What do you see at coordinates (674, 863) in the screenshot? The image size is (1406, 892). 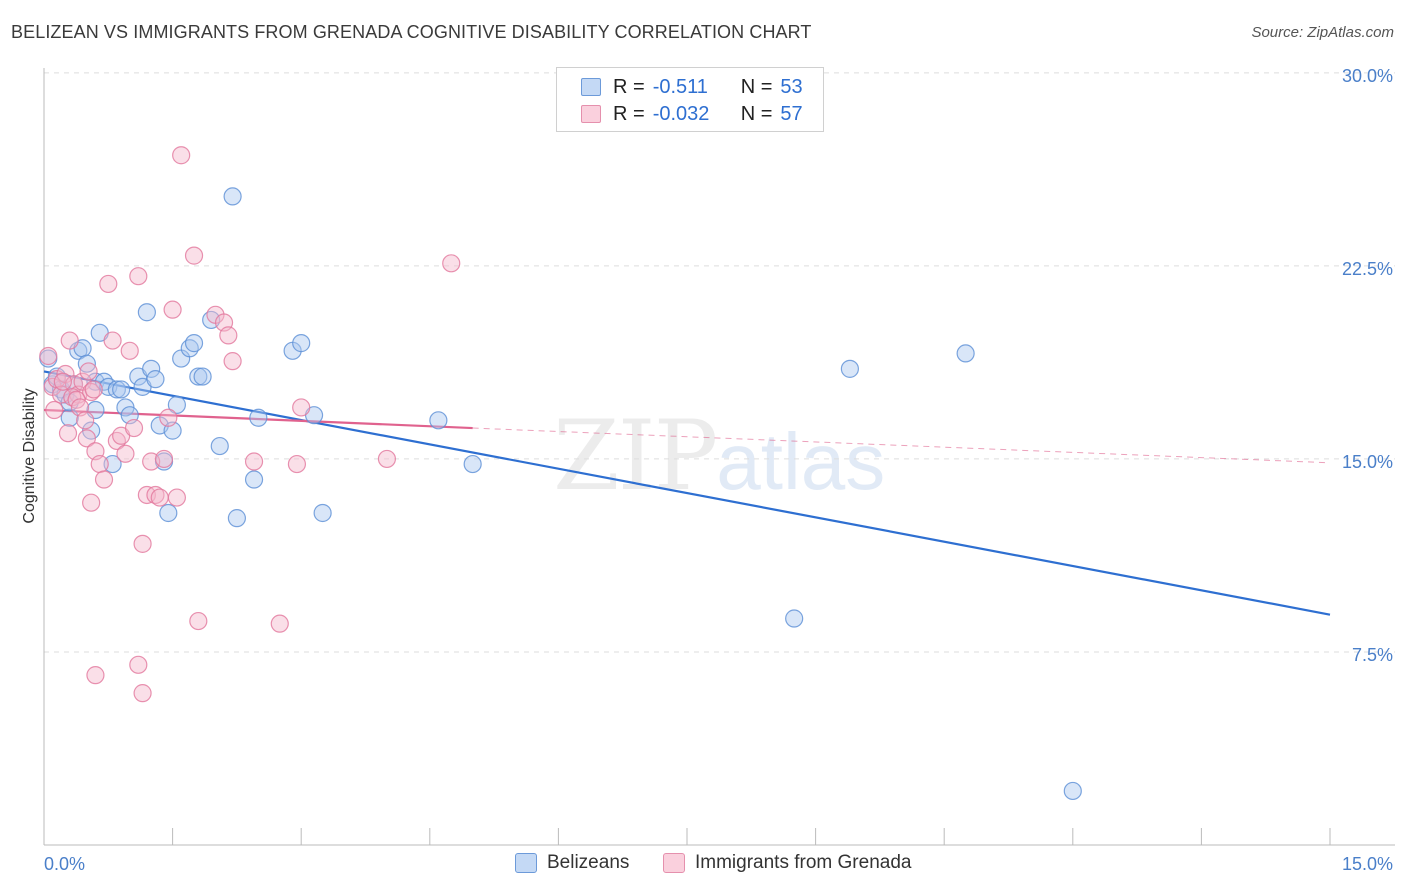 I see `bottom-legend-swatch-pink` at bounding box center [674, 863].